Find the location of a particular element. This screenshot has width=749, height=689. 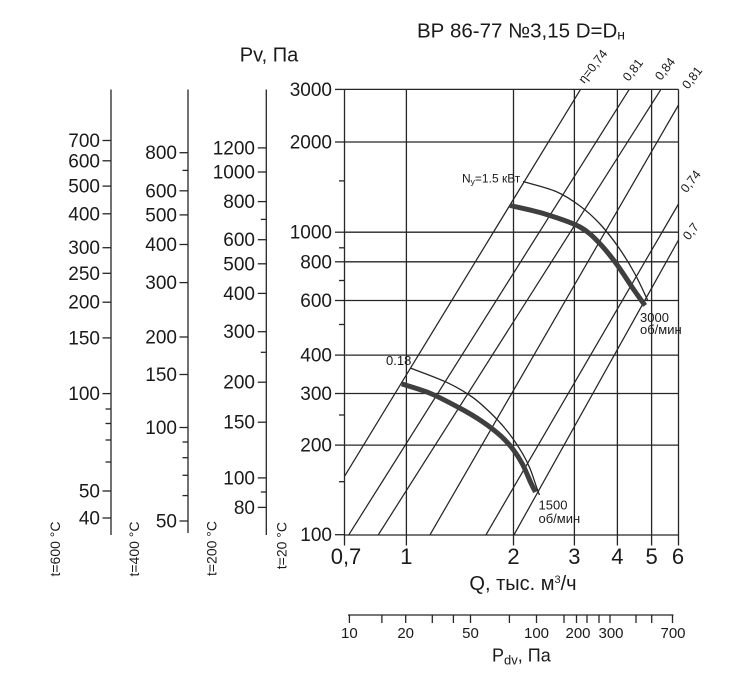

svg-text: Q, тыс. м3/ч is located at coordinates (522, 584).